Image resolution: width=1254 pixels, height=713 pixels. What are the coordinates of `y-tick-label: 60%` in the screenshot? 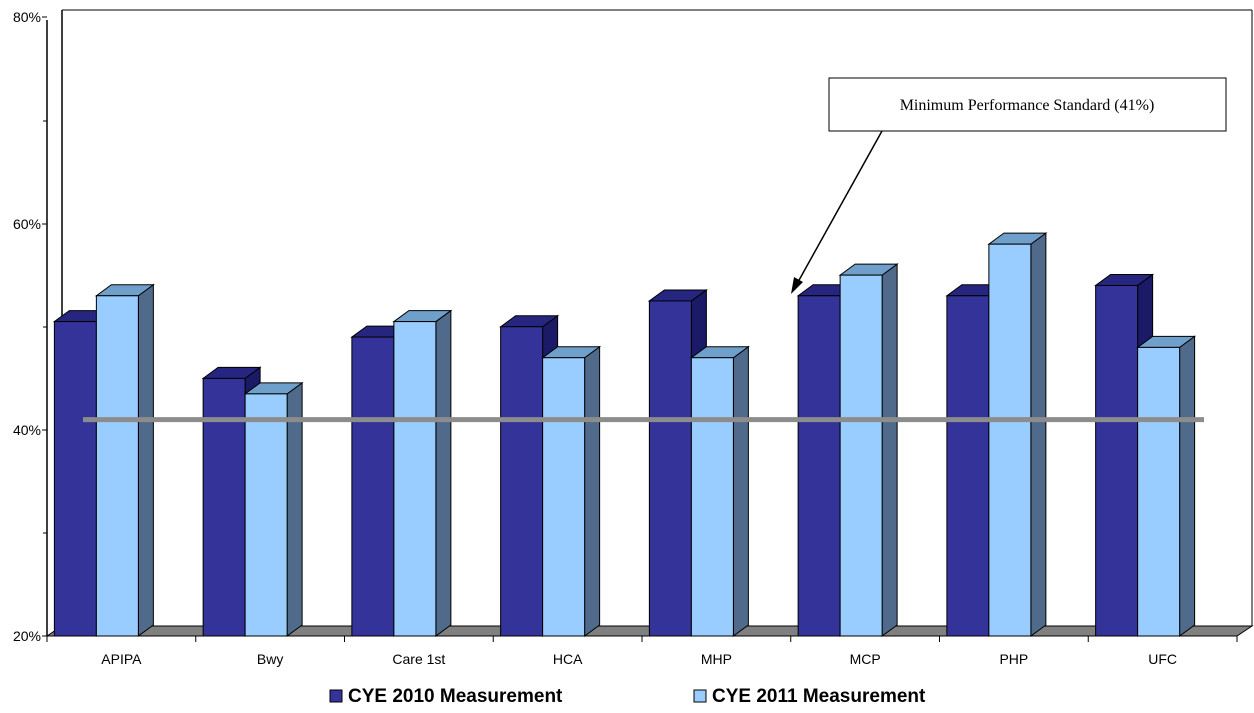 It's located at (27, 224).